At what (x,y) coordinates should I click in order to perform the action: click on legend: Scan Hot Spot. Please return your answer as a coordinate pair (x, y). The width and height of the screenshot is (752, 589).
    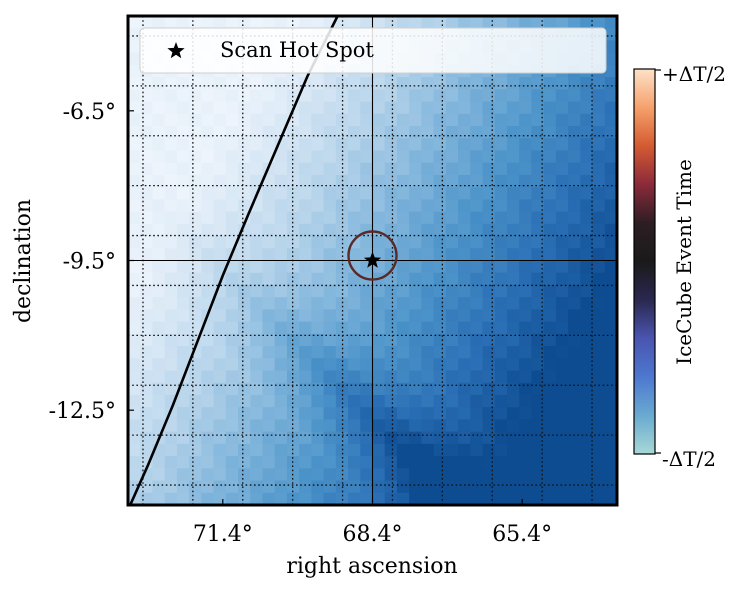
    Looking at the image, I should click on (373, 50).